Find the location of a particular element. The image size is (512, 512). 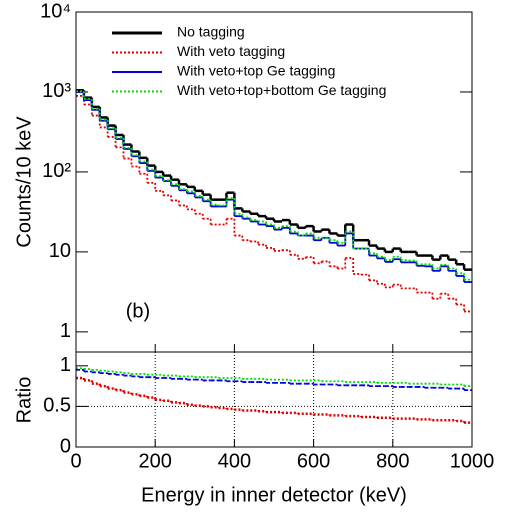

y-tick-label: 10⁴ is located at coordinates (55, 11).